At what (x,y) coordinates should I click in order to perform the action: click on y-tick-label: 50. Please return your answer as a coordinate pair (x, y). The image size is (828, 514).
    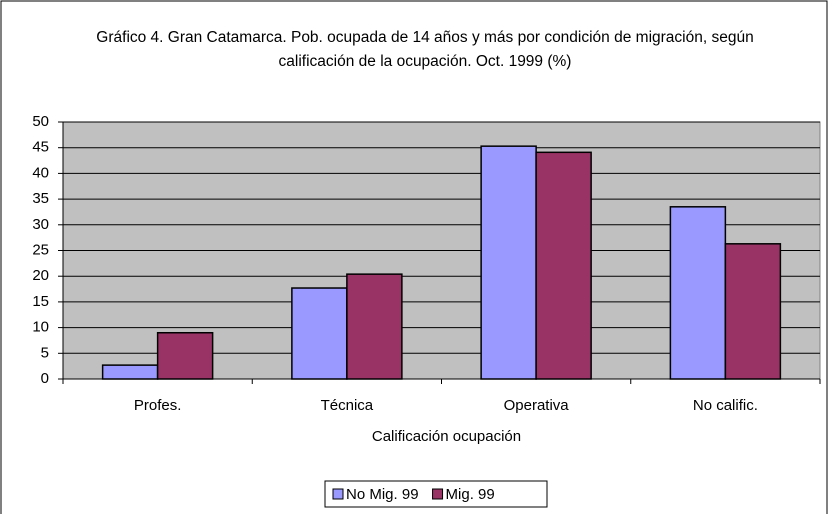
    Looking at the image, I should click on (40, 121).